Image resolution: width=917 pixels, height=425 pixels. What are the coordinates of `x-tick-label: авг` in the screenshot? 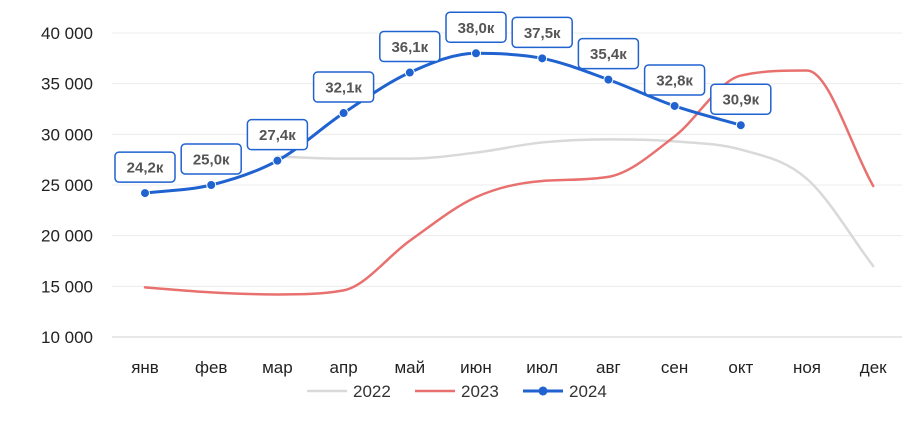 It's located at (608, 367).